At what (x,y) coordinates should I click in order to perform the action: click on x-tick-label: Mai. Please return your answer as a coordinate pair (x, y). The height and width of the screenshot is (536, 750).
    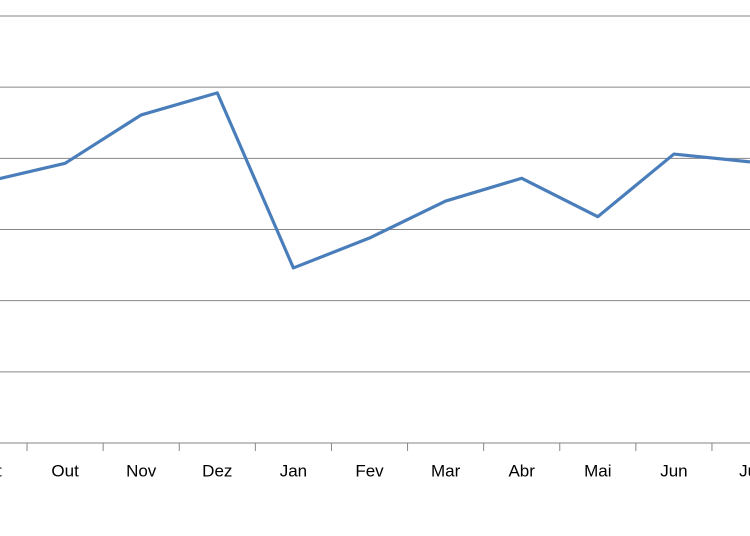
    Looking at the image, I should click on (597, 470).